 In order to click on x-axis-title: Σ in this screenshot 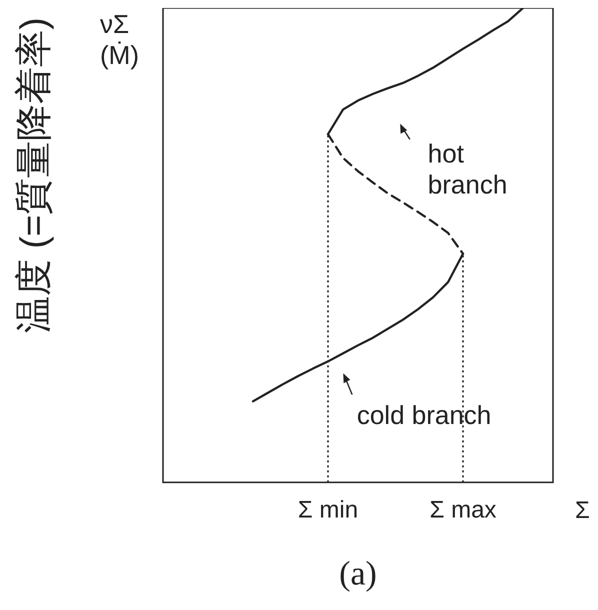, I will do `click(582, 510)`.